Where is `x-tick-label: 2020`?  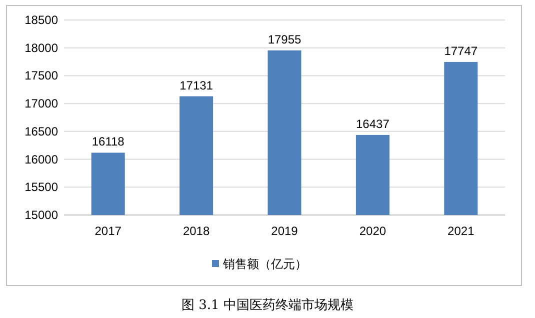 x-tick-label: 2020 is located at coordinates (372, 231).